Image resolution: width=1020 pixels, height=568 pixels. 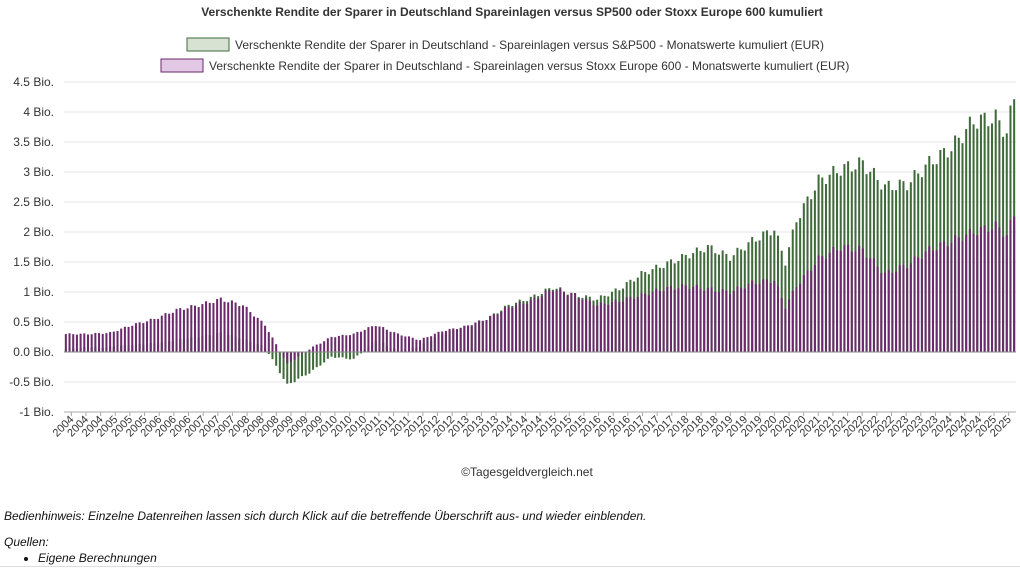 I want to click on legend-swatch-stoxx600, so click(x=182, y=65).